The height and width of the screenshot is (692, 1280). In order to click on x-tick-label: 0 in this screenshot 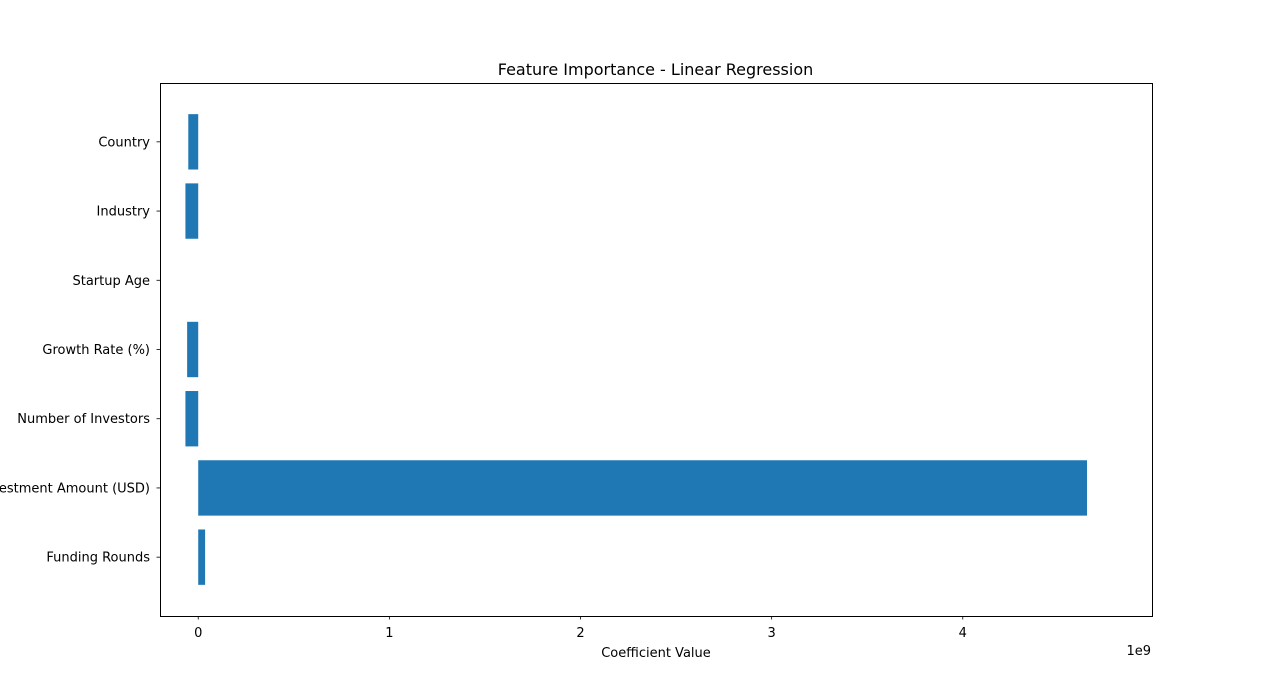, I will do `click(198, 633)`.